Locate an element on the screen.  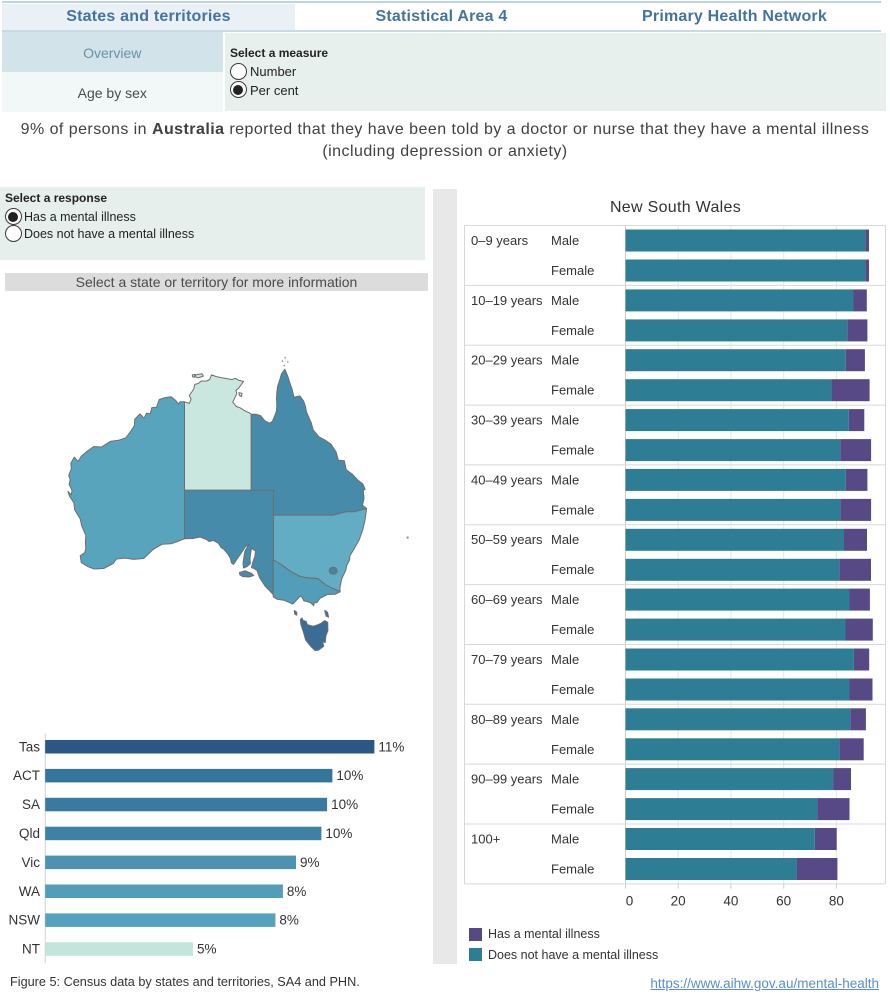
svg-text: 60–69 years is located at coordinates (507, 599).